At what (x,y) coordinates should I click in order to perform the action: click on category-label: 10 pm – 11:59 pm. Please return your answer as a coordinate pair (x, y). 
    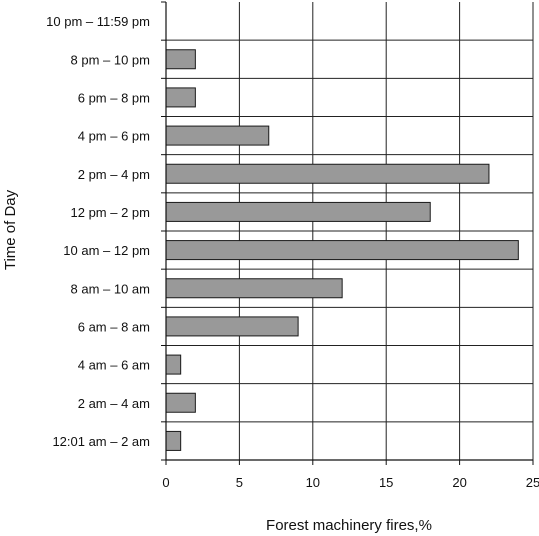
    Looking at the image, I should click on (98, 21).